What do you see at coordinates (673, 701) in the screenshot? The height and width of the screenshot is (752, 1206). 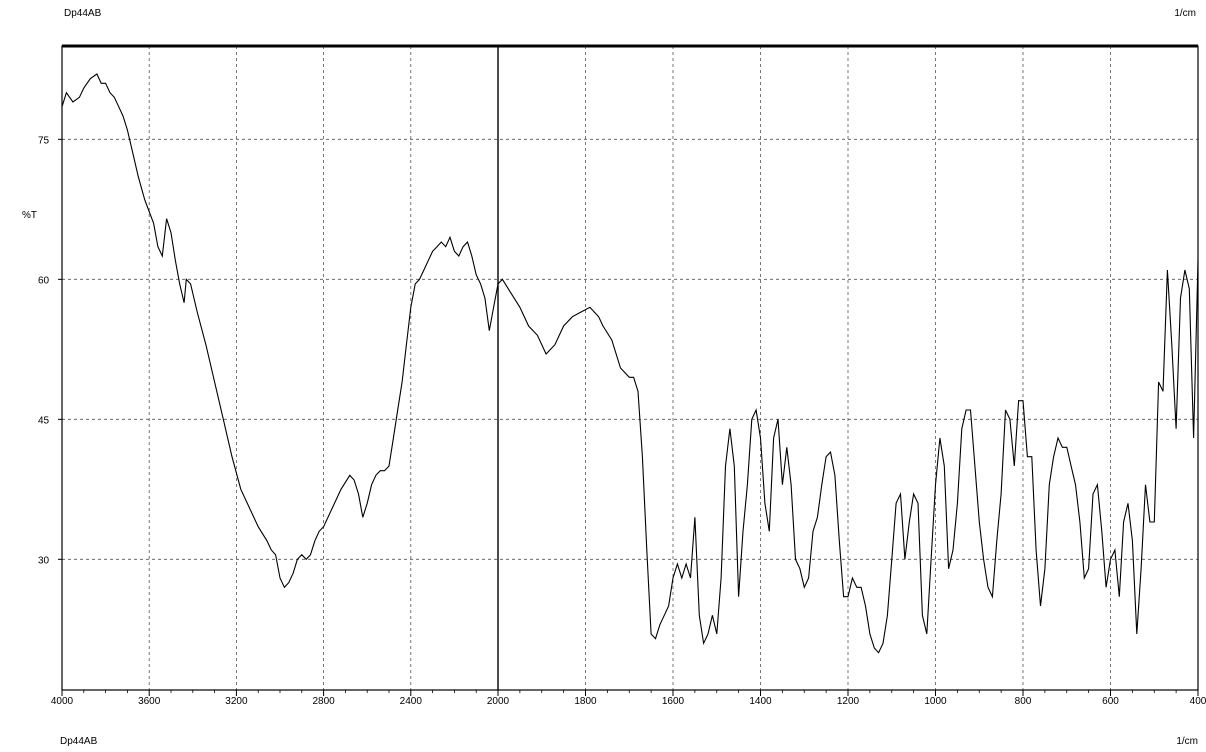 I see `x-tick-label: 1600` at bounding box center [673, 701].